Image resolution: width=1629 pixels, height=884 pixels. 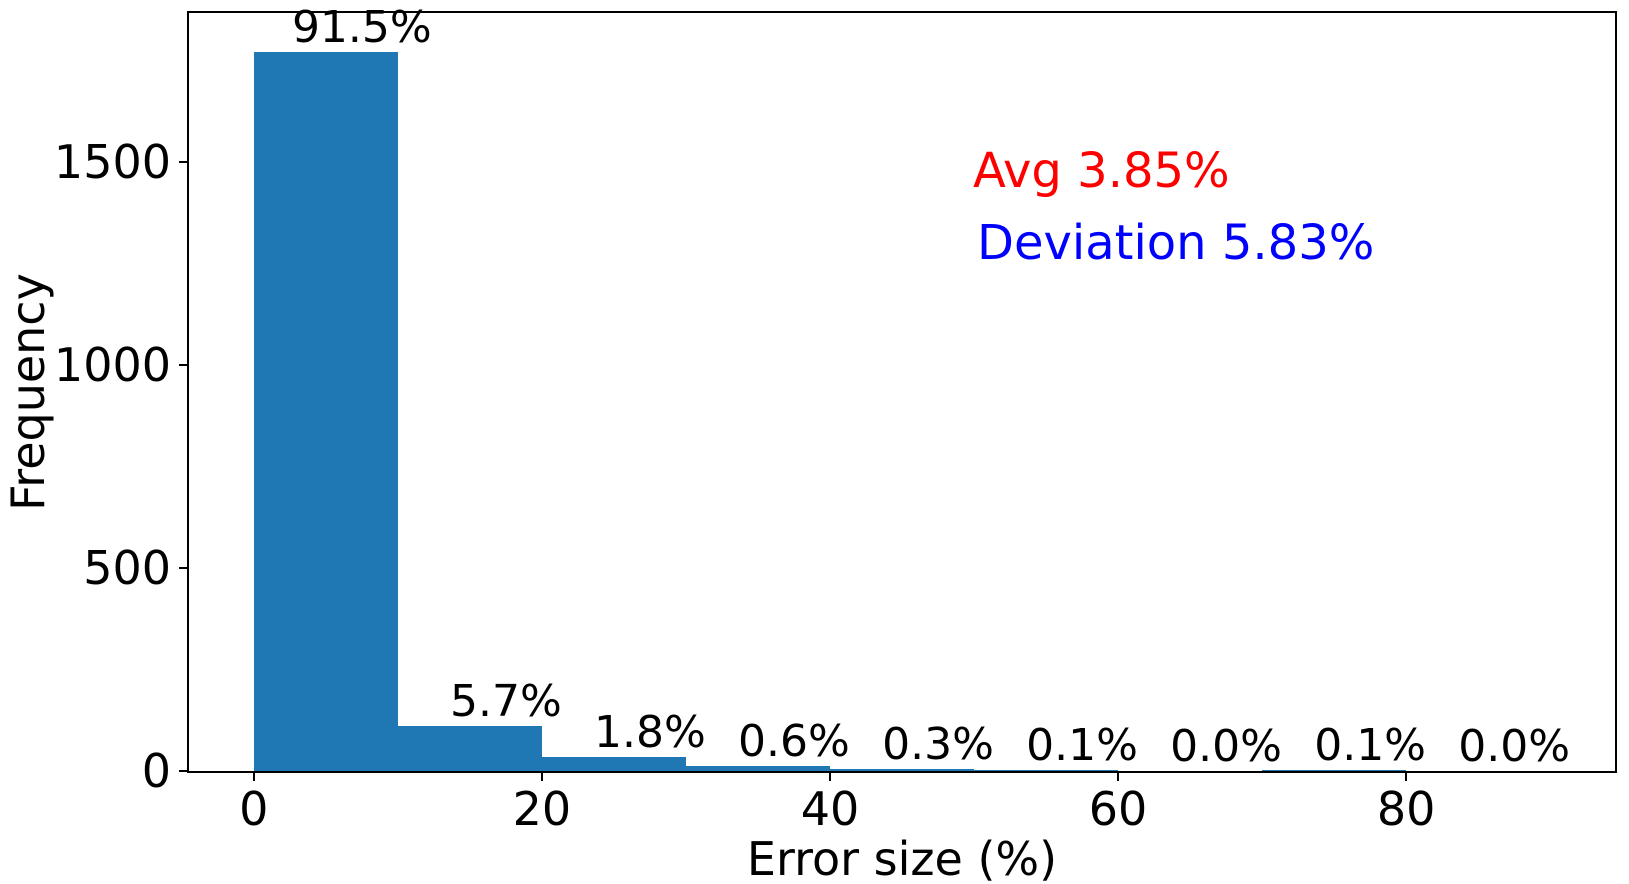 What do you see at coordinates (1118, 809) in the screenshot?
I see `x-axis-tick-label: 60` at bounding box center [1118, 809].